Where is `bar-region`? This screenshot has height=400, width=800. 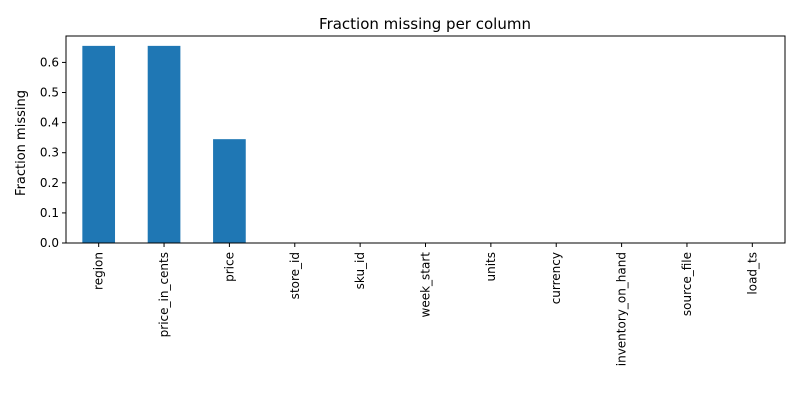 bar-region is located at coordinates (99, 144).